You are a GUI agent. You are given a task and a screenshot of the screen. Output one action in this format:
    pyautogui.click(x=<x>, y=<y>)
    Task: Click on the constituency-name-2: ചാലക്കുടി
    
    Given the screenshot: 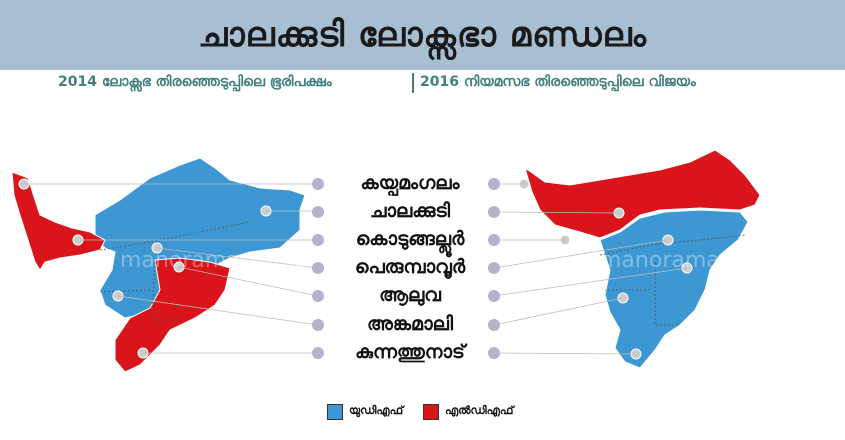 What is the action you would take?
    pyautogui.click(x=410, y=211)
    